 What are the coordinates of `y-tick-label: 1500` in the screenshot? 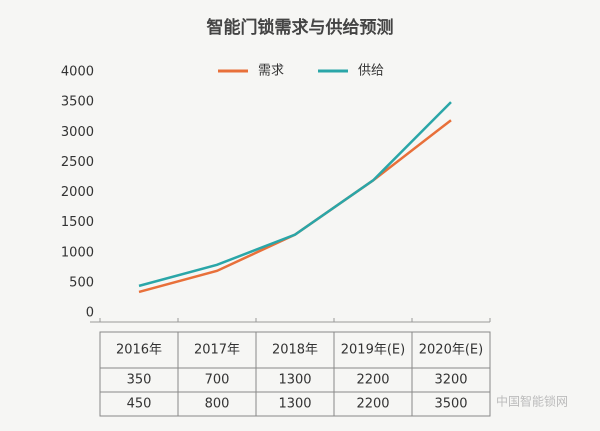 It's located at (77, 222).